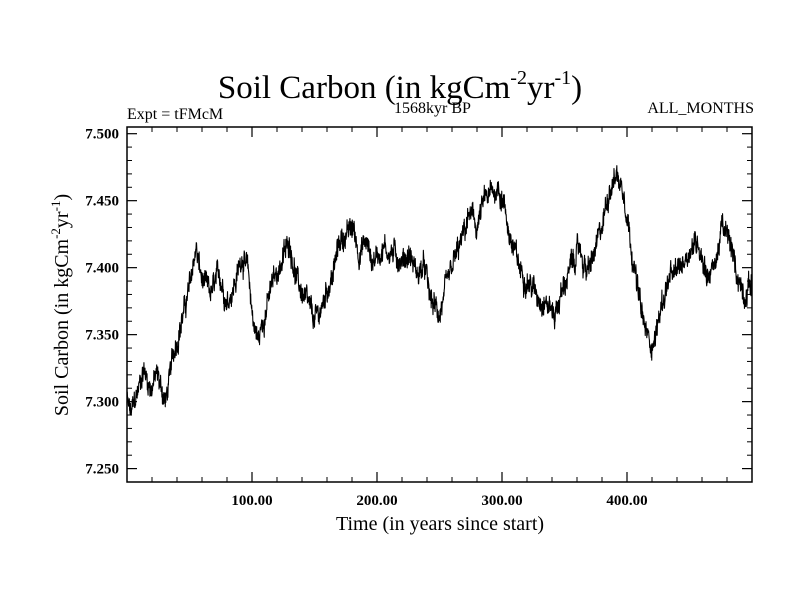  I want to click on y-axis-title-sup-1: -2, so click(55, 233).